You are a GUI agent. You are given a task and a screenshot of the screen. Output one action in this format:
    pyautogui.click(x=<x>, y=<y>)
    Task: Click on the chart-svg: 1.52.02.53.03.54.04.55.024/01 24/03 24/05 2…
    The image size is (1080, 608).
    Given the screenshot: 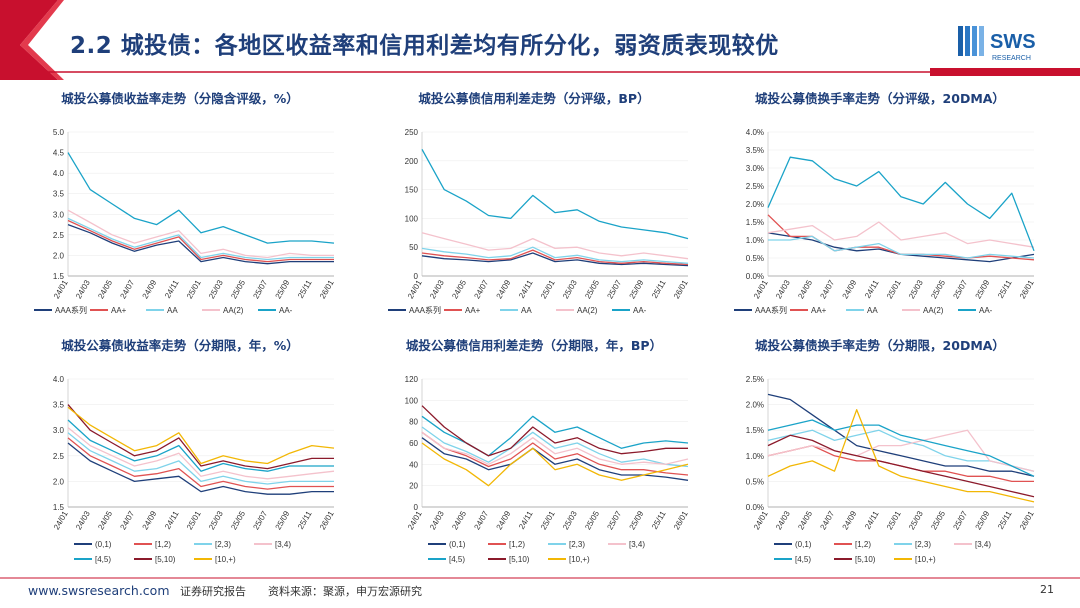 What is the action you would take?
    pyautogui.click(x=185, y=221)
    